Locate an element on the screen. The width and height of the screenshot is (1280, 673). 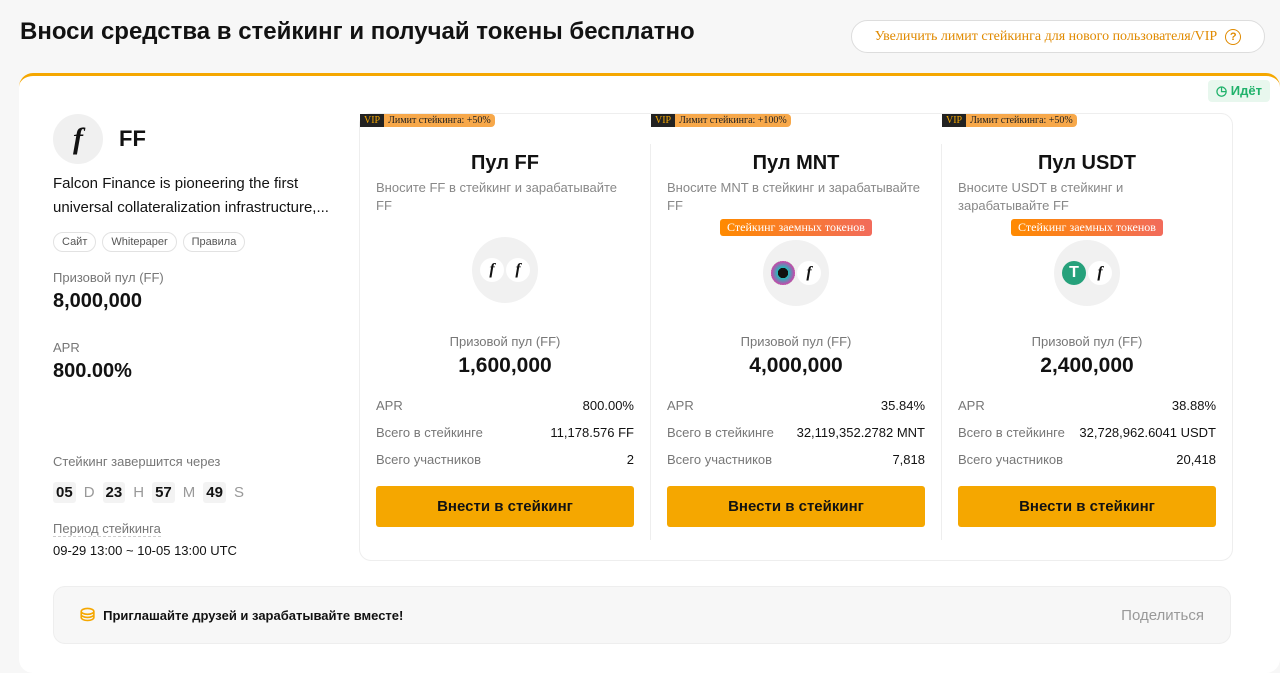
hours: 23 is located at coordinates (114, 492).